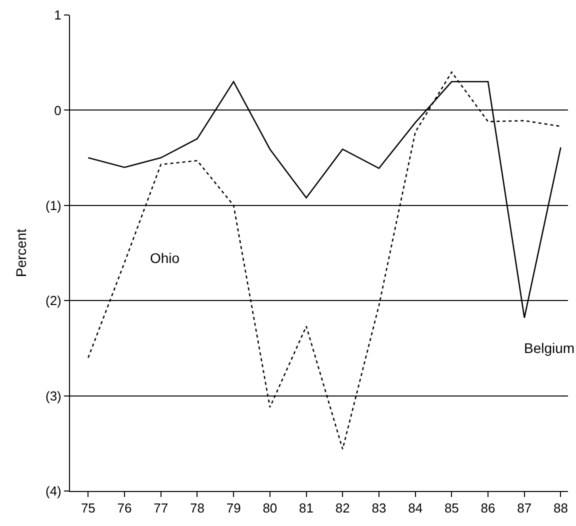 This screenshot has height=526, width=576. Describe the element at coordinates (451, 508) in the screenshot. I see `x-tick-label: 85` at that location.